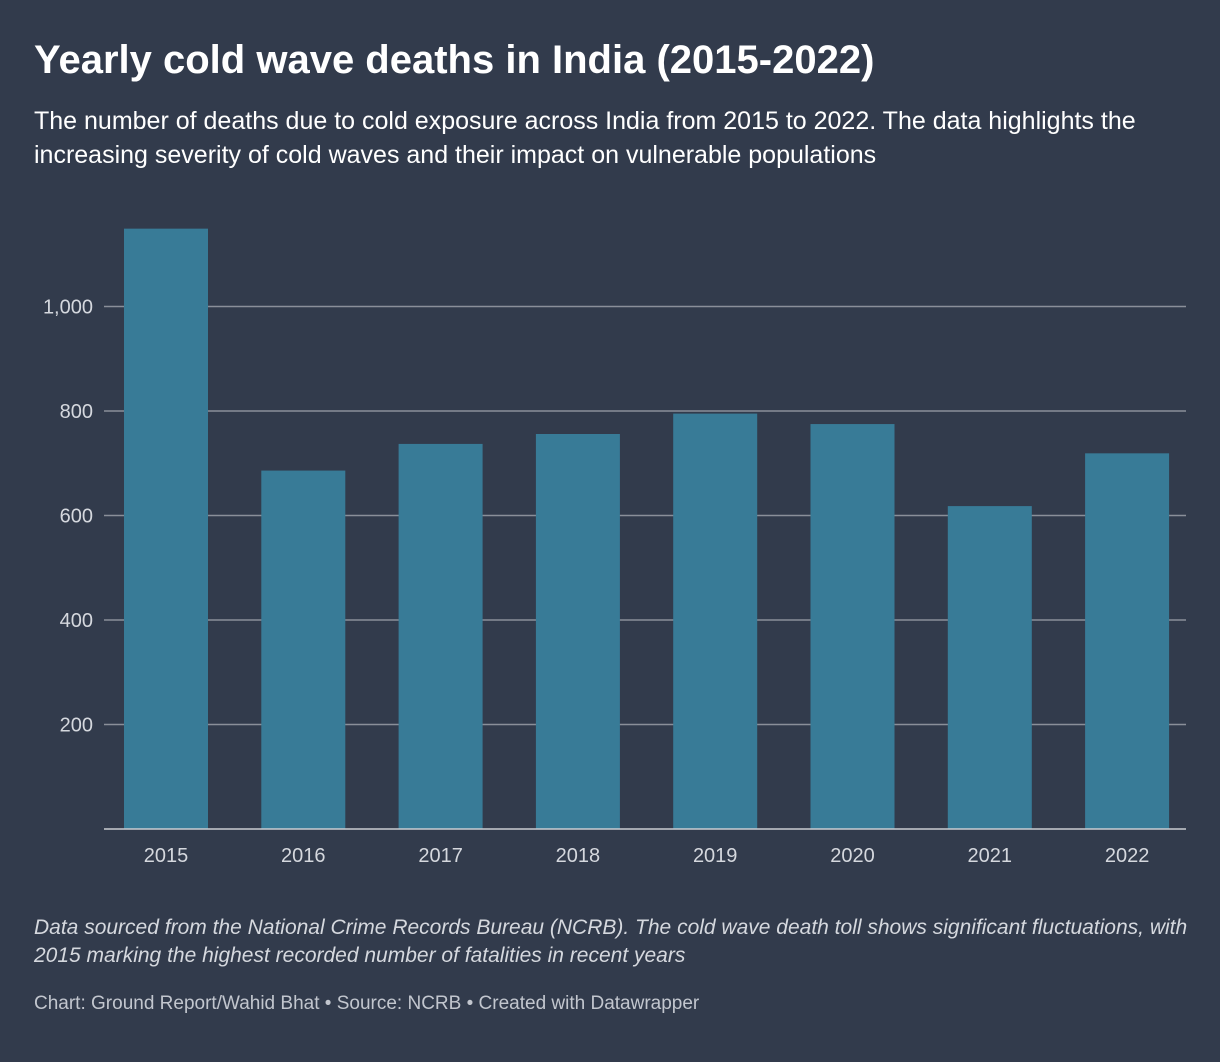 This screenshot has width=1220, height=1062. What do you see at coordinates (1127, 856) in the screenshot?
I see `x-tick-label: 2022` at bounding box center [1127, 856].